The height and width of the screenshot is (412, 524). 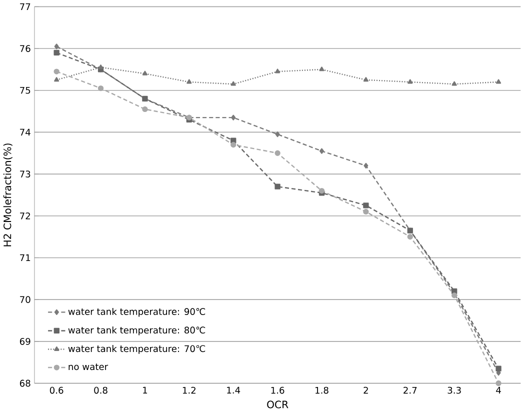 What do you see at coordinates (277, 390) in the screenshot?
I see `x-tick-label: 1.6` at bounding box center [277, 390].